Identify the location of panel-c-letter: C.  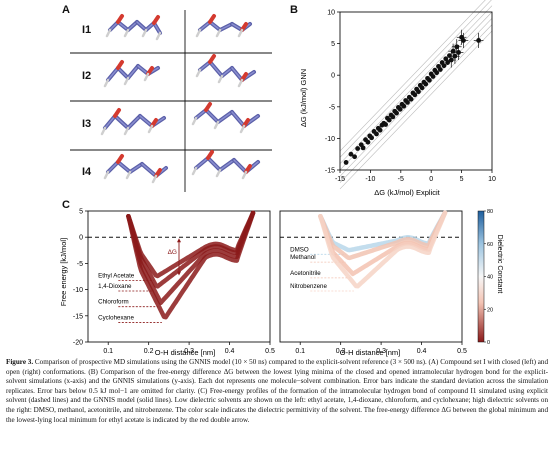
(66, 205).